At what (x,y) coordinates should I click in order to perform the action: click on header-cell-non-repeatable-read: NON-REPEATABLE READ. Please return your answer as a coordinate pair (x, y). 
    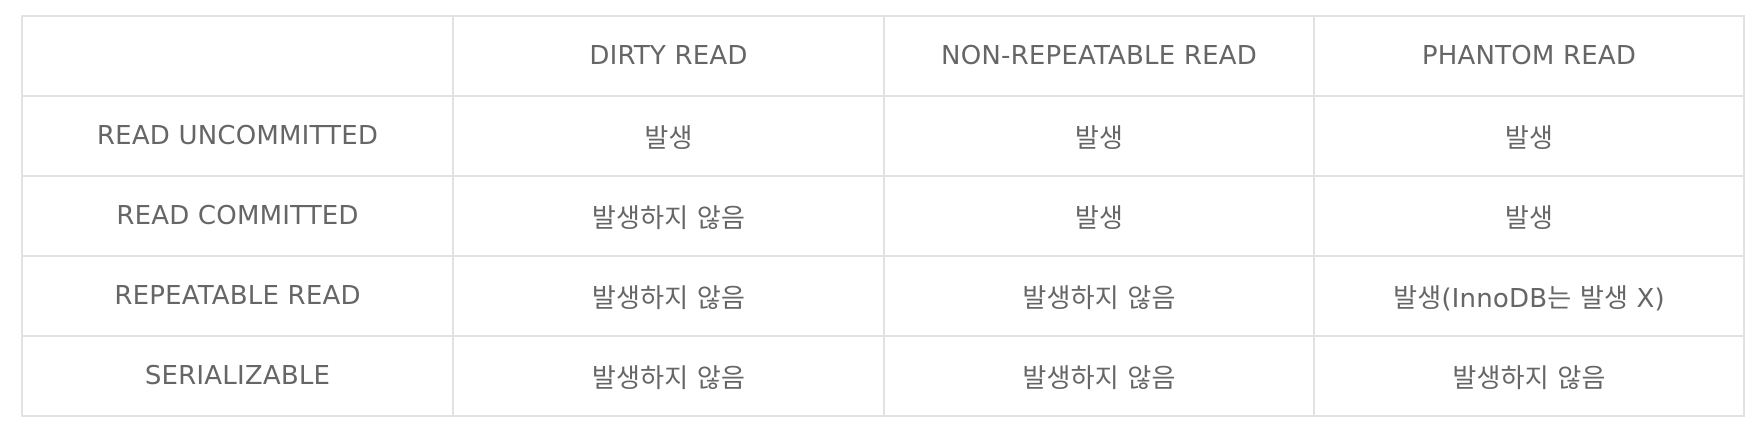
    Looking at the image, I should click on (1099, 56).